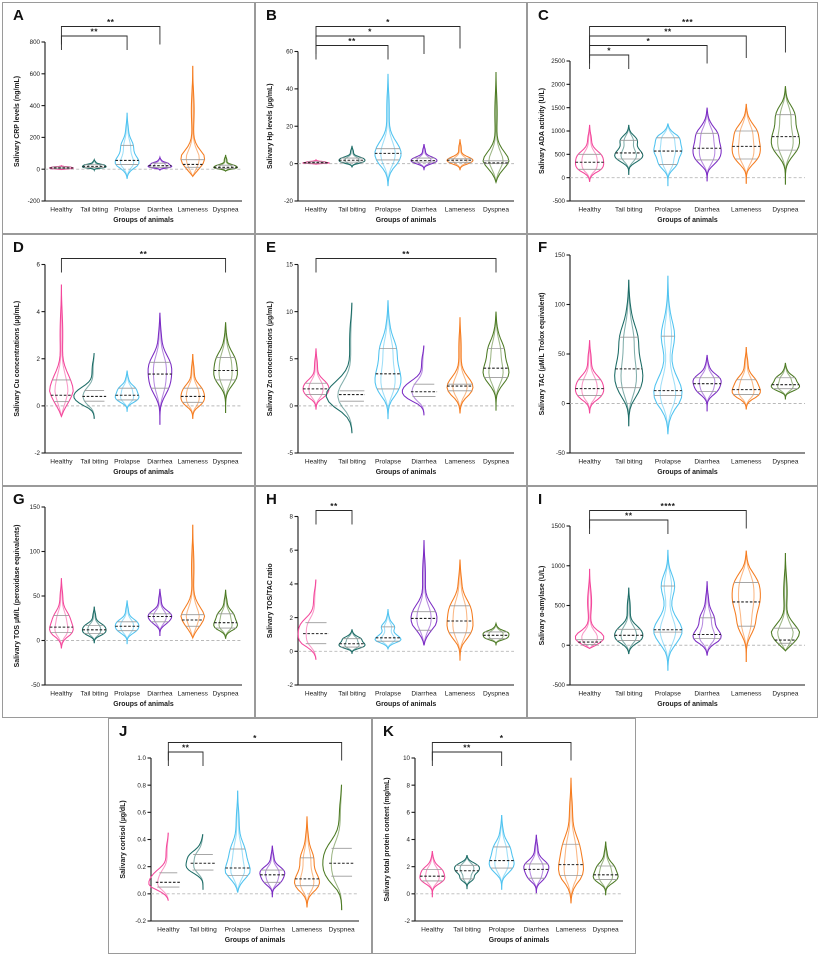 This screenshot has height=956, width=820. Describe the element at coordinates (19, 247) in the screenshot. I see `panel-letter: D` at that location.